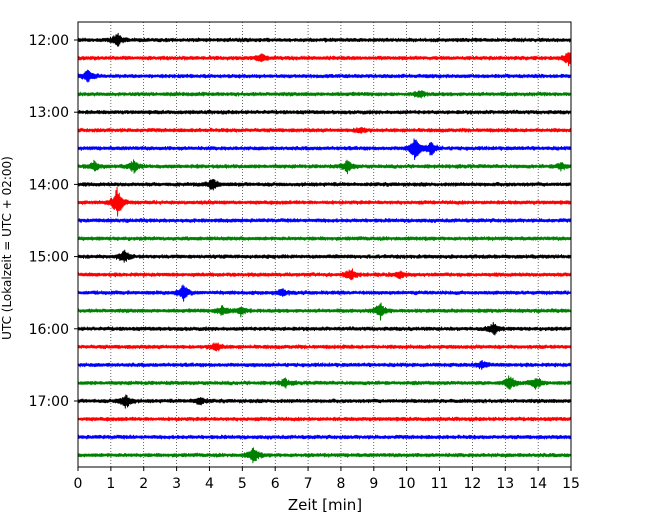  What do you see at coordinates (49, 185) in the screenshot?
I see `y-tick-label: 14:00` at bounding box center [49, 185].